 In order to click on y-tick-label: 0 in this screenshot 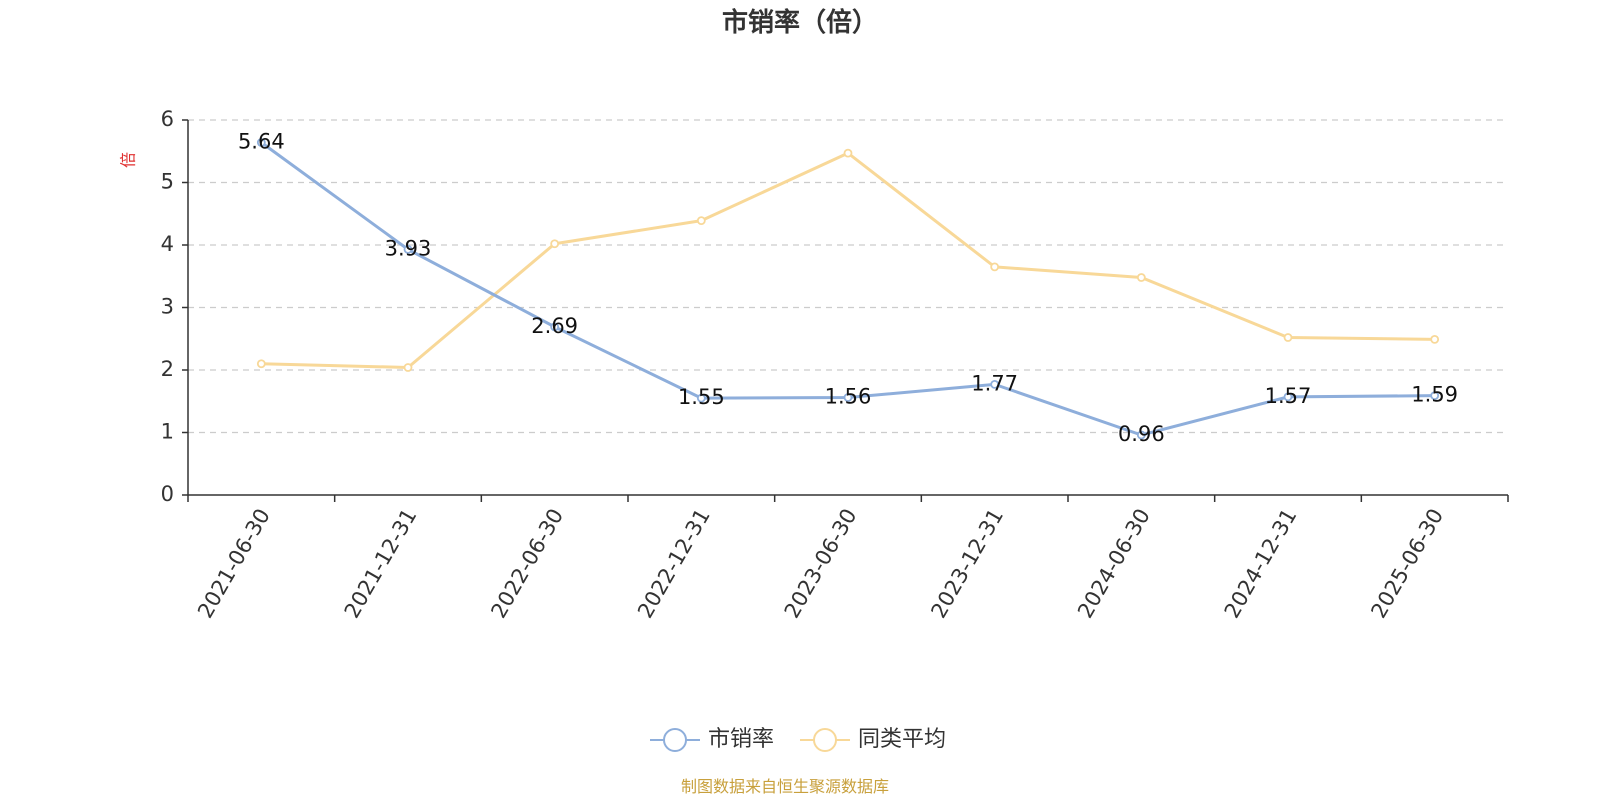, I will do `click(167, 494)`.